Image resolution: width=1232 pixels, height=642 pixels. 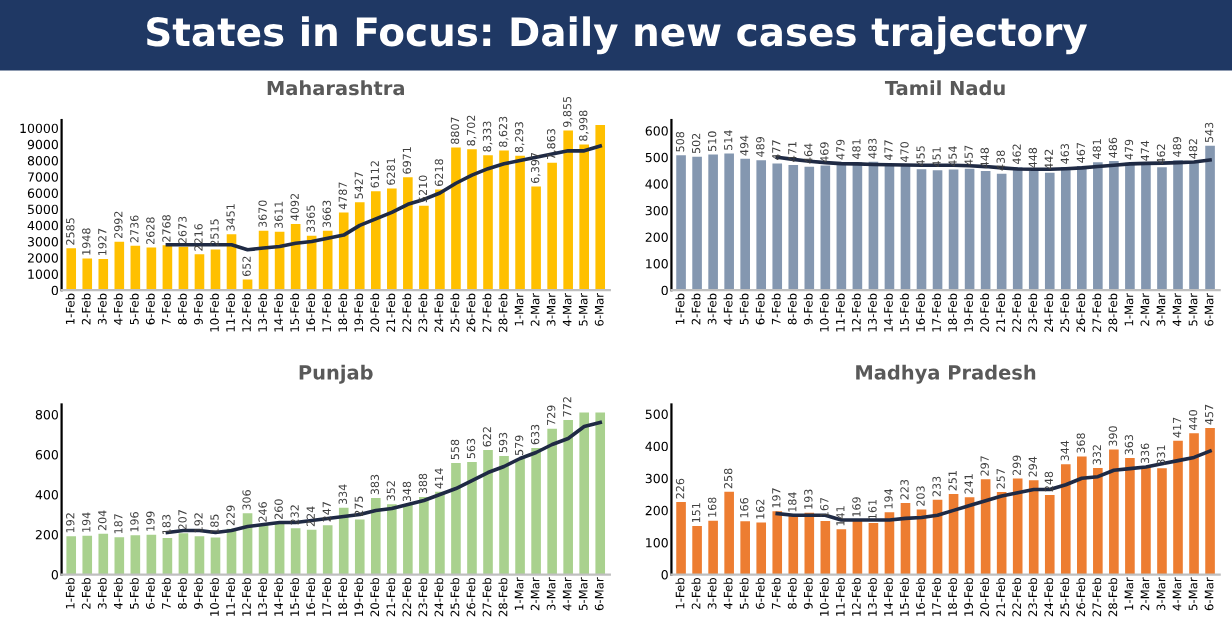 I want to click on chart-title: Maharashtra, so click(x=335, y=88).